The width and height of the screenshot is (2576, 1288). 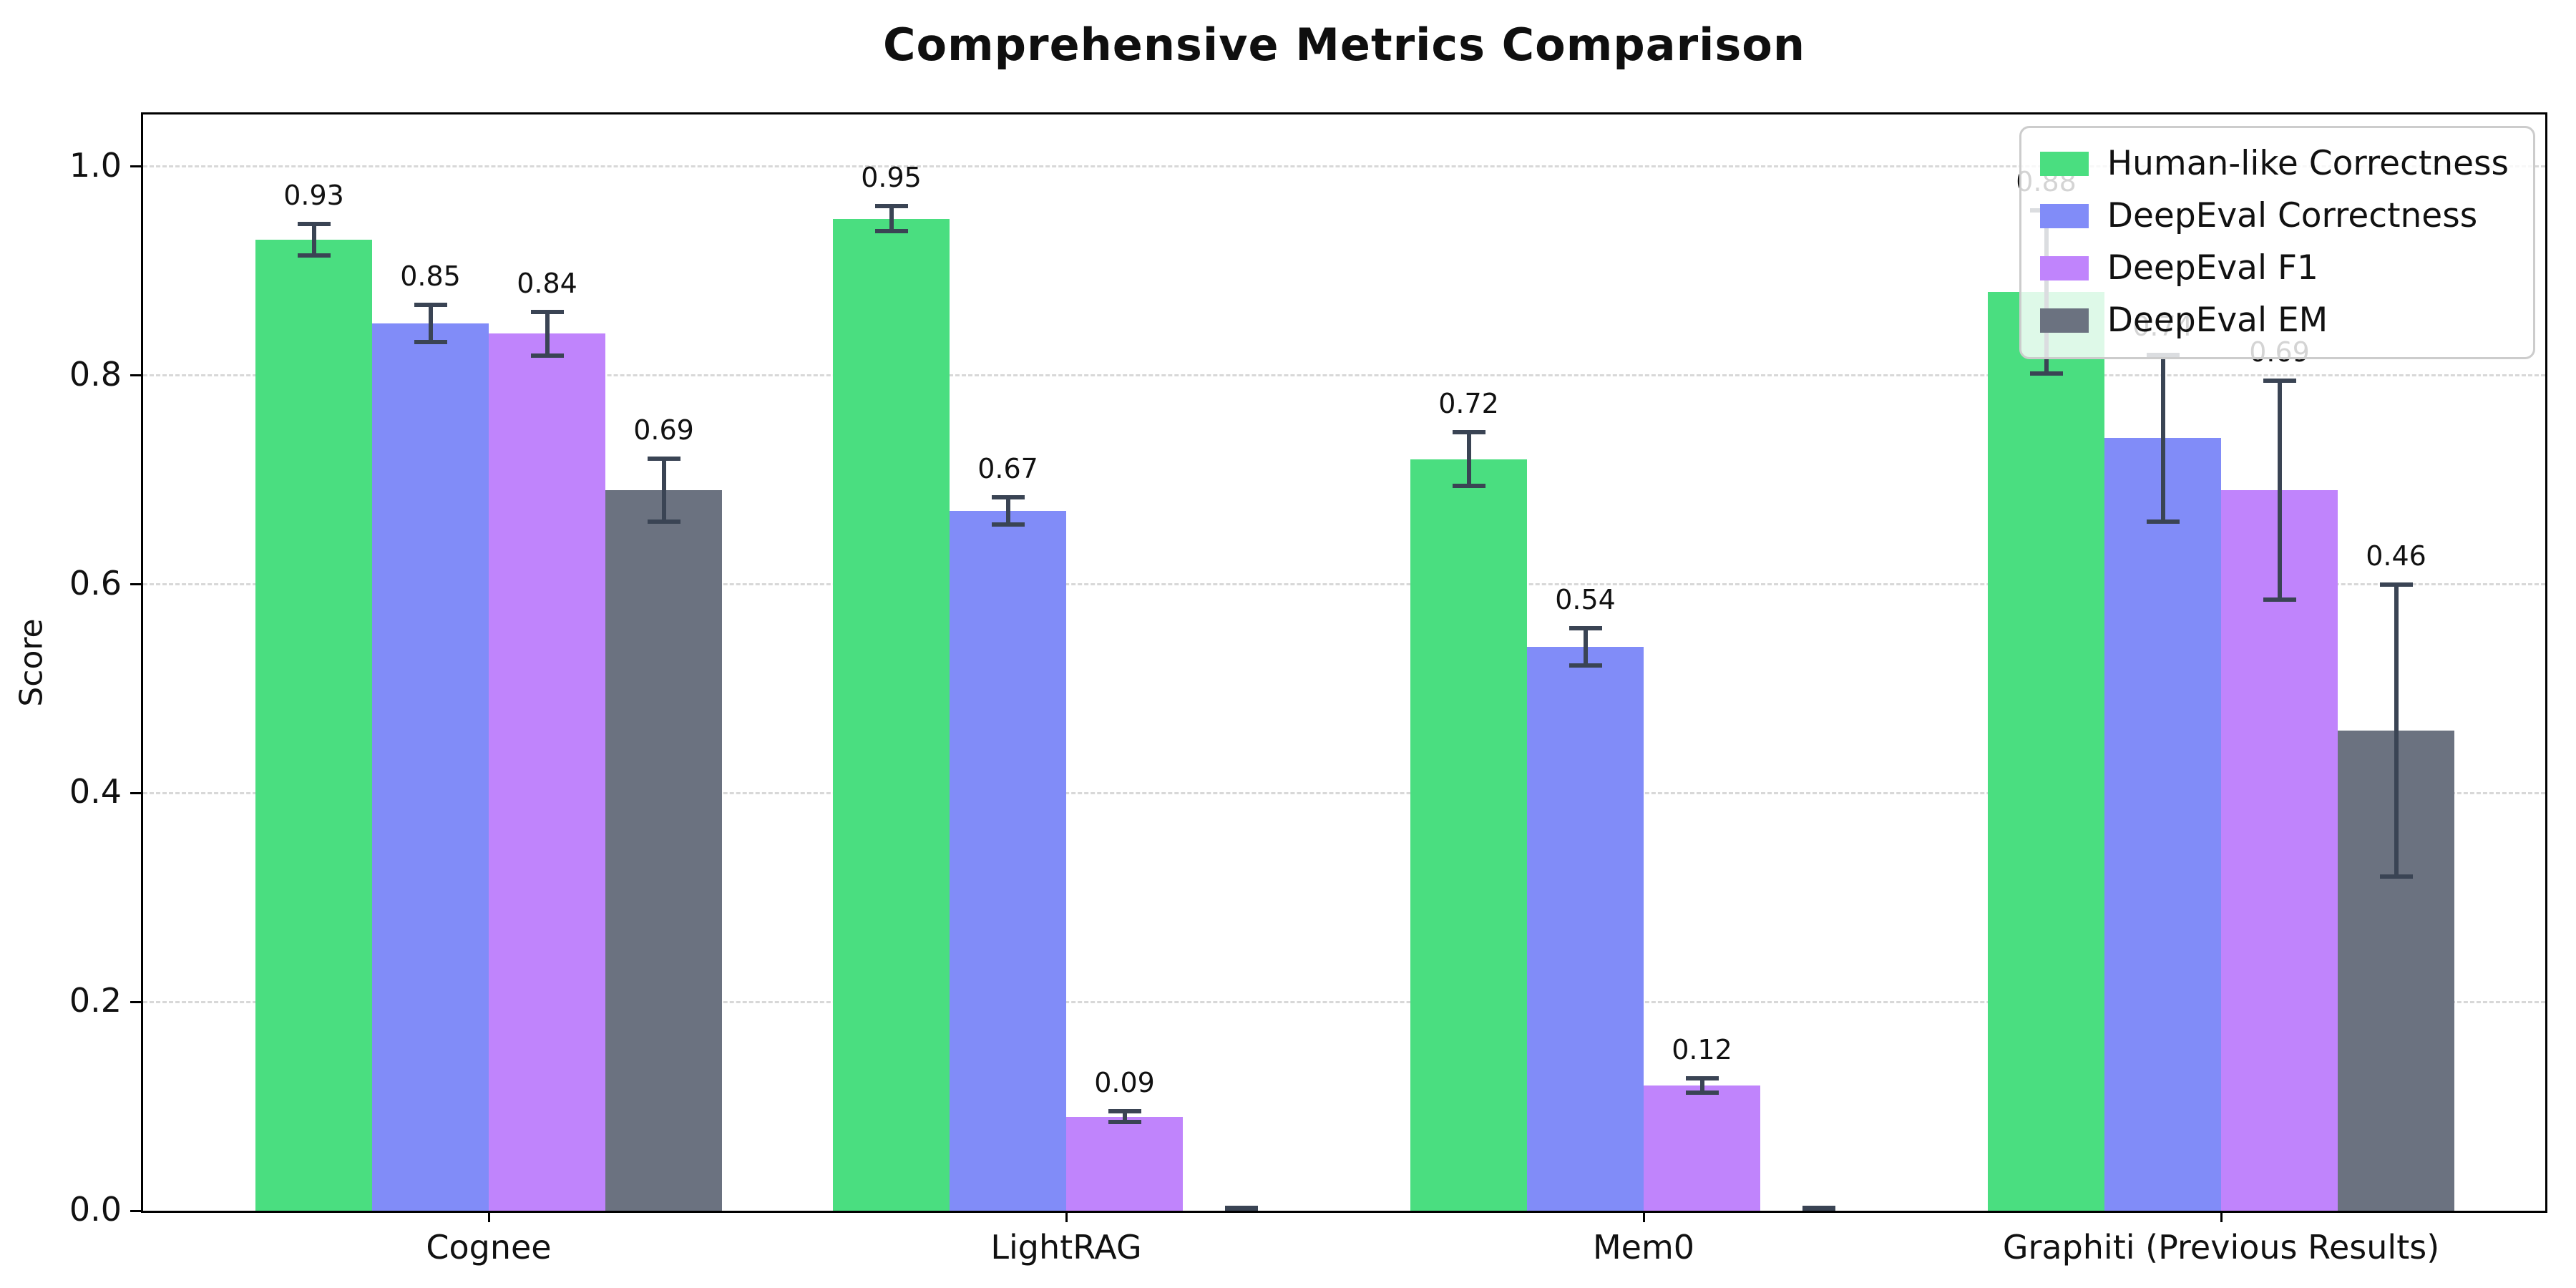 What do you see at coordinates (95, 165) in the screenshot?
I see `y-tick-label: 1.0` at bounding box center [95, 165].